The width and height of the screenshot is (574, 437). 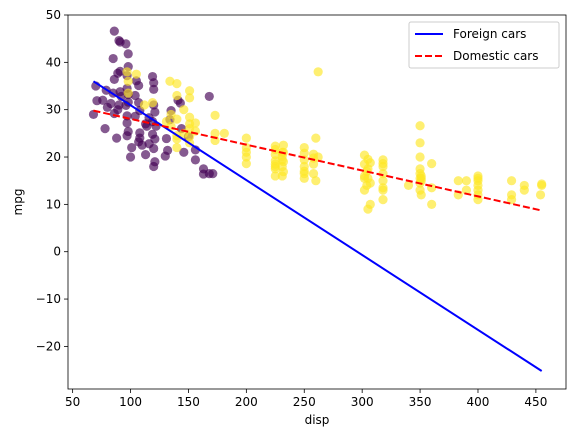 I want to click on legend-box, so click(x=484, y=45).